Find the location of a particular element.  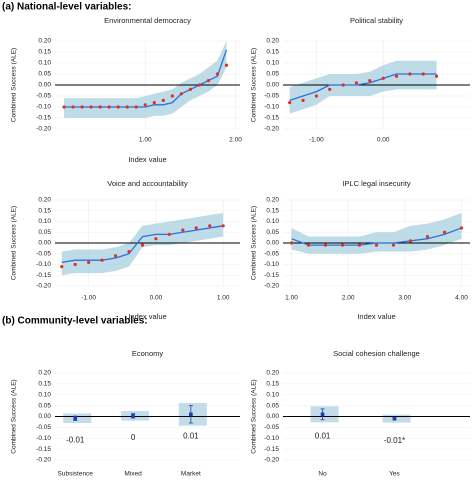

x-tick-label: Yes is located at coordinates (394, 474).